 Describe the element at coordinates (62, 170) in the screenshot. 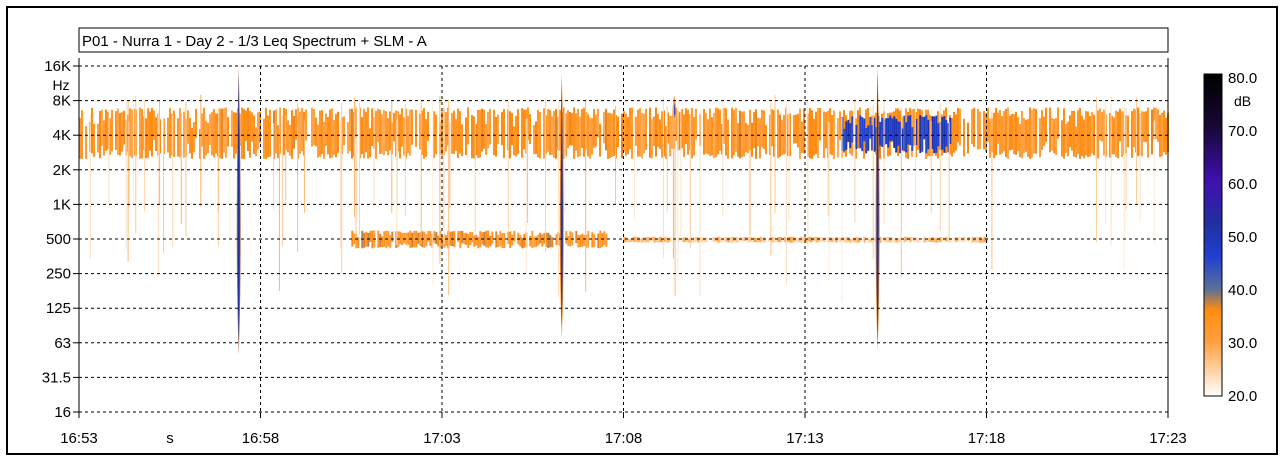

I see `y-tick-label: 2K` at that location.